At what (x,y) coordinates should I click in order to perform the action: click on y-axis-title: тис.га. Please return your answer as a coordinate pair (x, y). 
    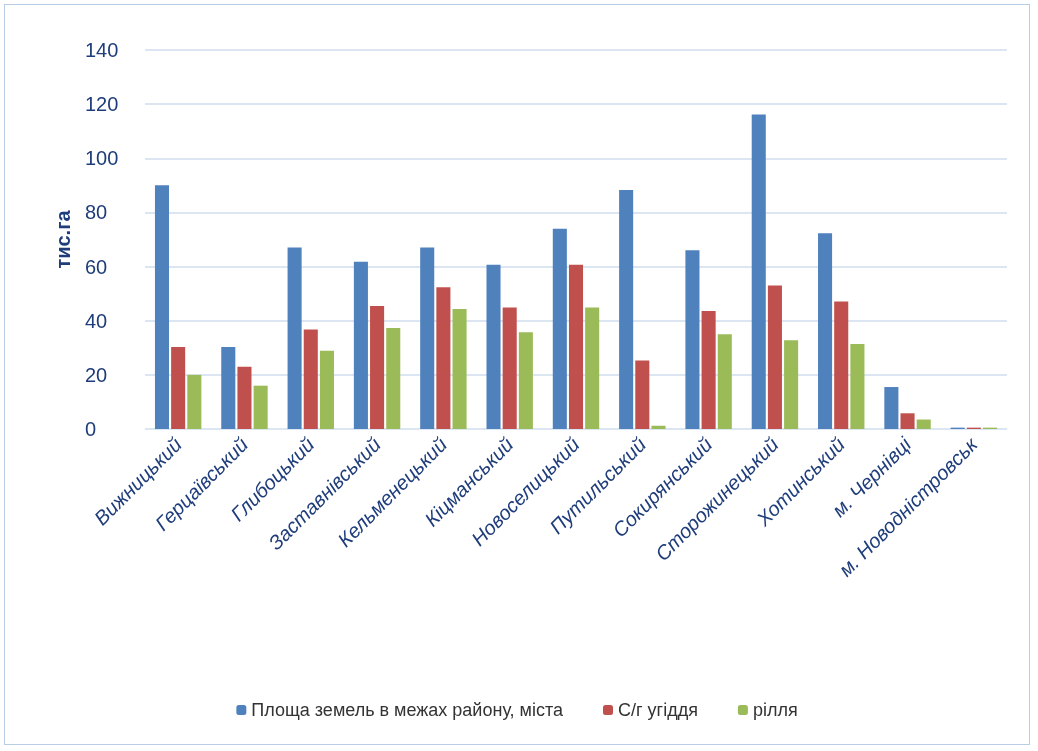
    Looking at the image, I should click on (63, 239).